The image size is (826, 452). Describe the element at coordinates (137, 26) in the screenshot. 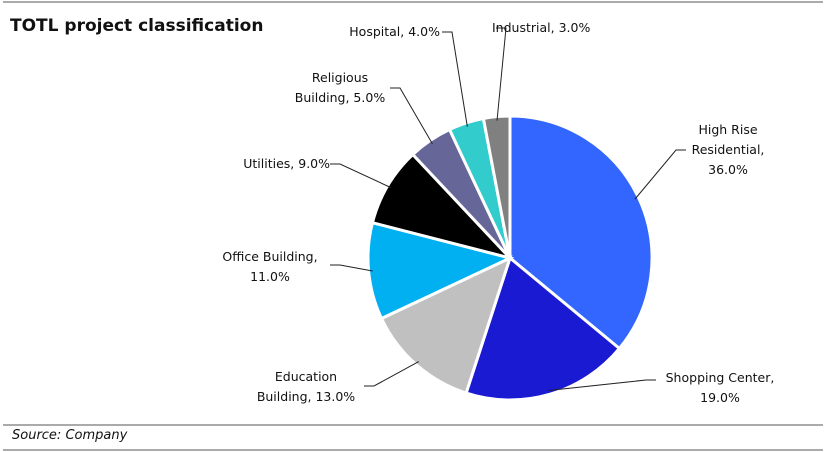

I see `chart-title: TOTL project classification` at that location.